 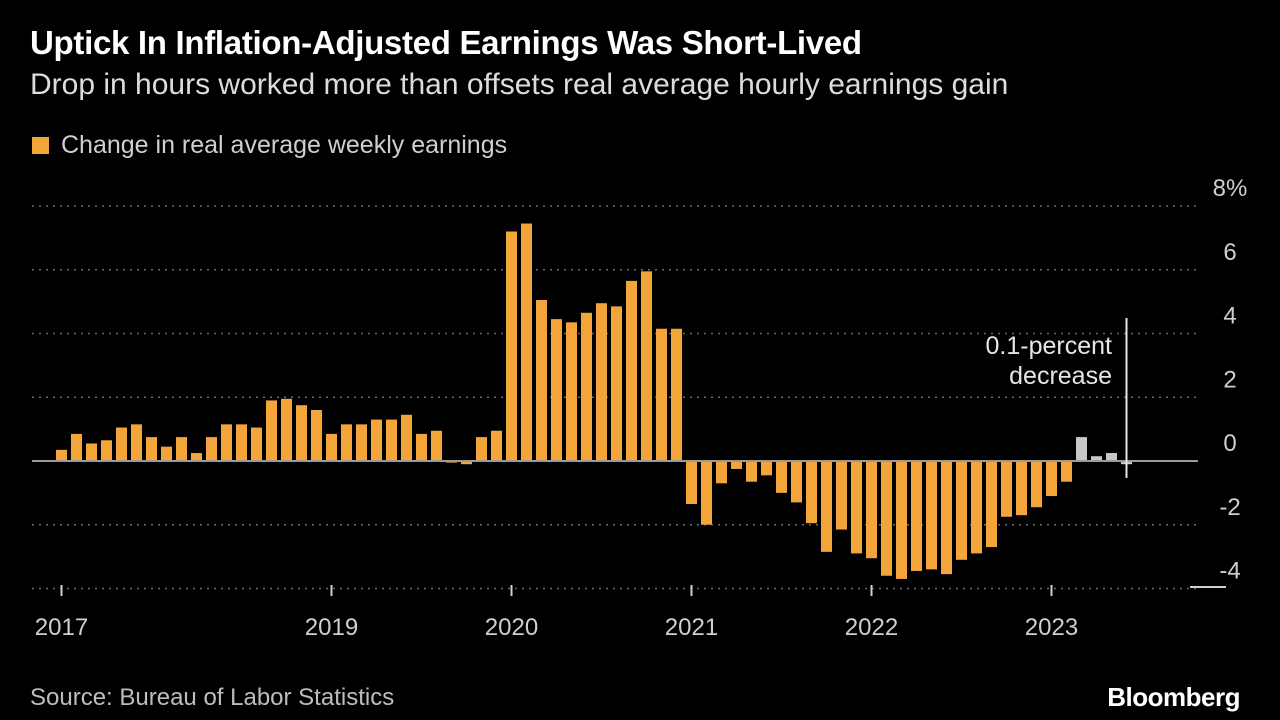 I want to click on y-tick-label: -2, so click(x=1229, y=507).